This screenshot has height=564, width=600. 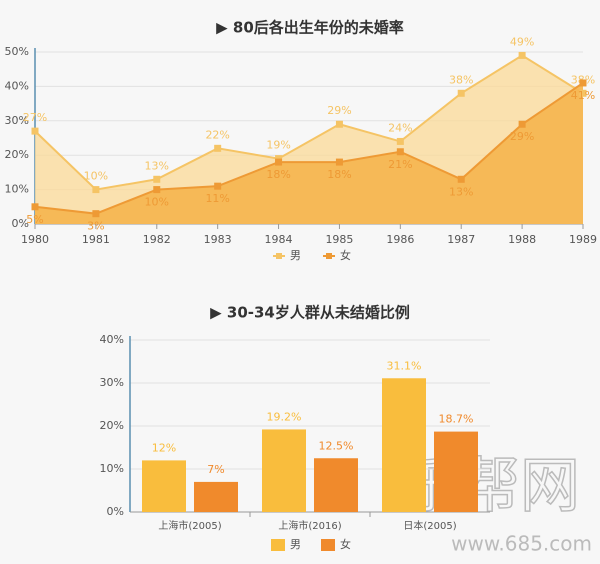 What do you see at coordinates (35, 117) in the screenshot?
I see `value-label: 27%` at bounding box center [35, 117].